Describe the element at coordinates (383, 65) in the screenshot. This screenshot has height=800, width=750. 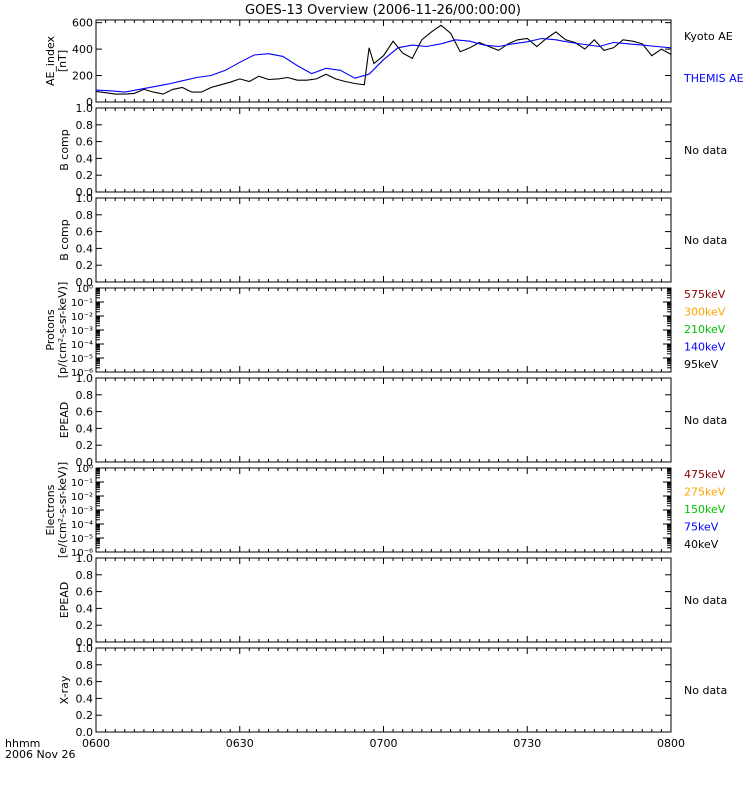
I see `series-themis-ae` at that location.